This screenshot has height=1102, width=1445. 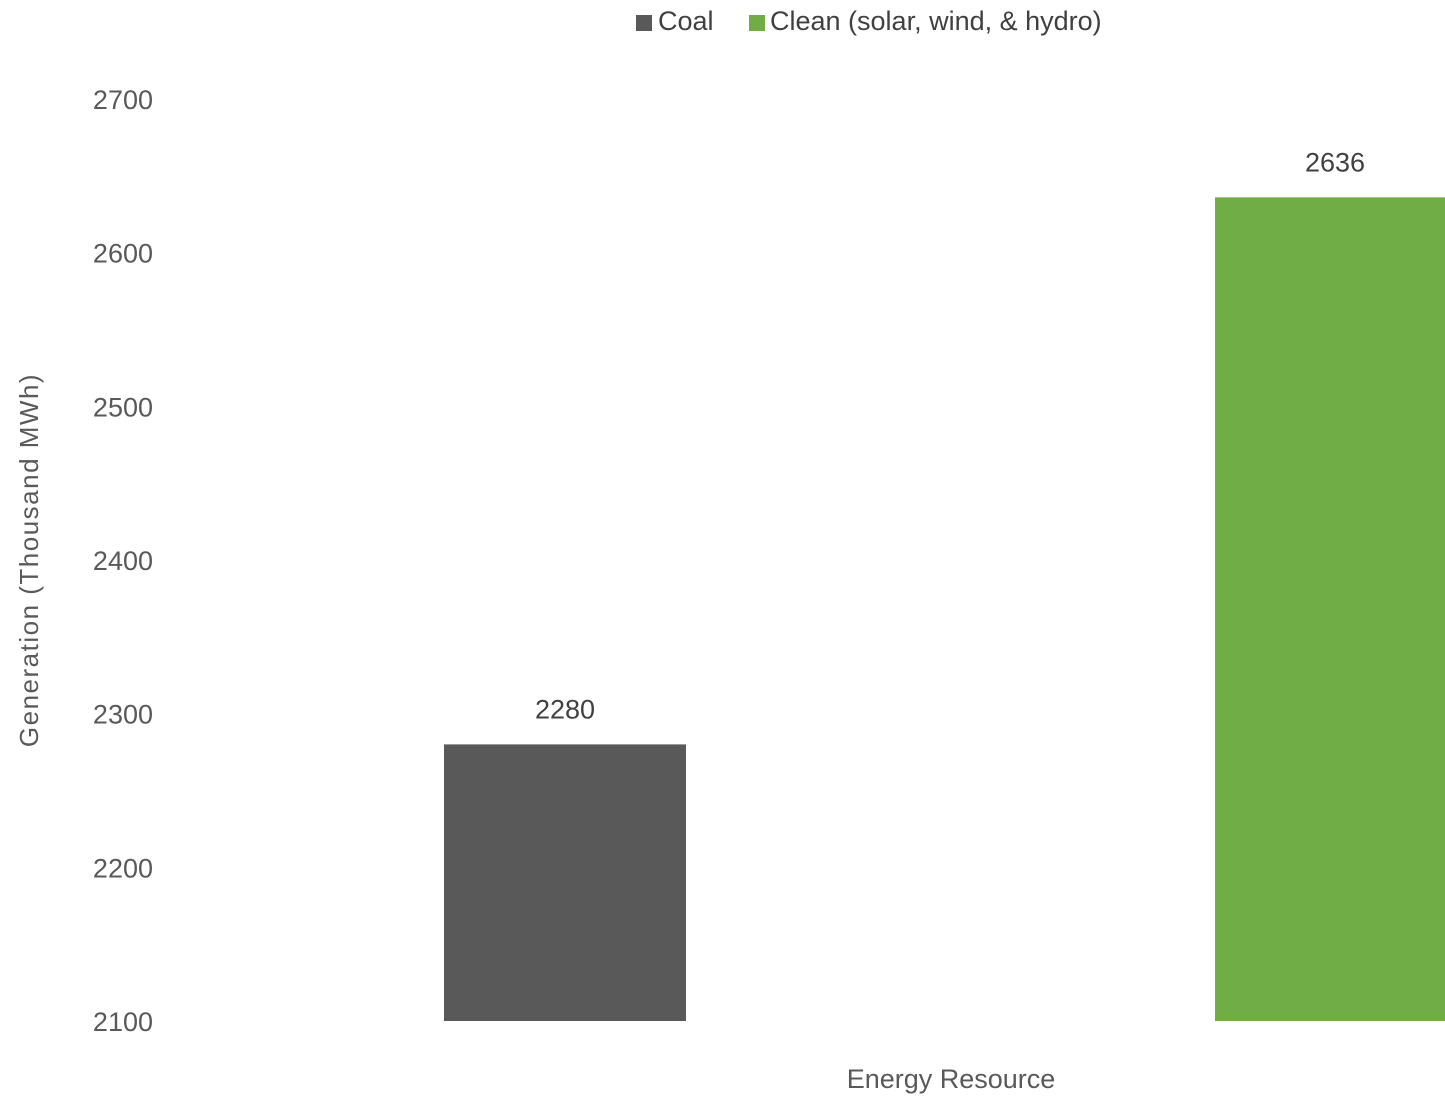 I want to click on legend-swatch-coal, so click(x=644, y=23).